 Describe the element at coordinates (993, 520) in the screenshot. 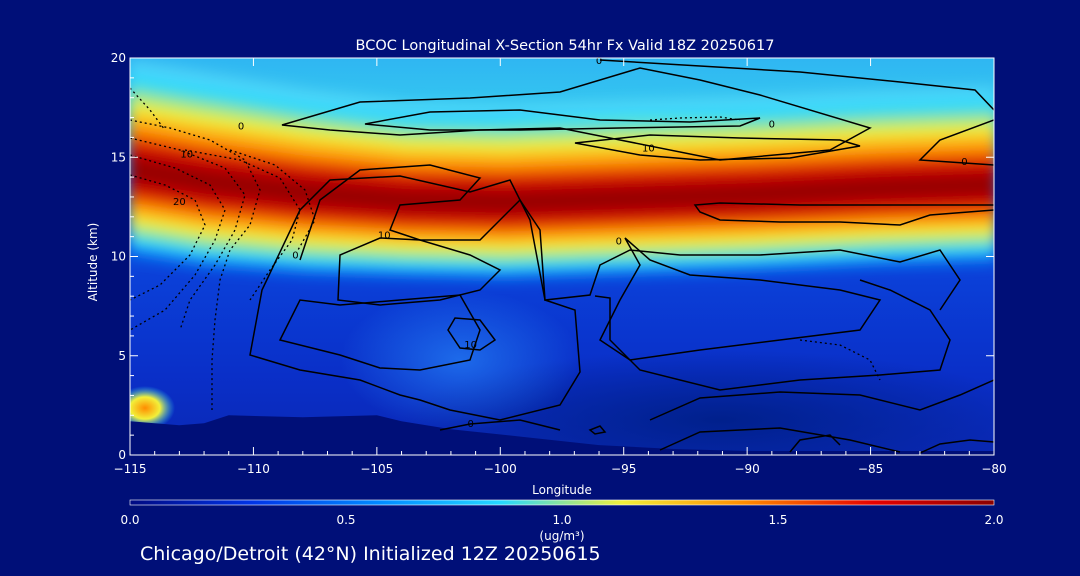

I see `colorbar-tick-label: 2.0` at that location.